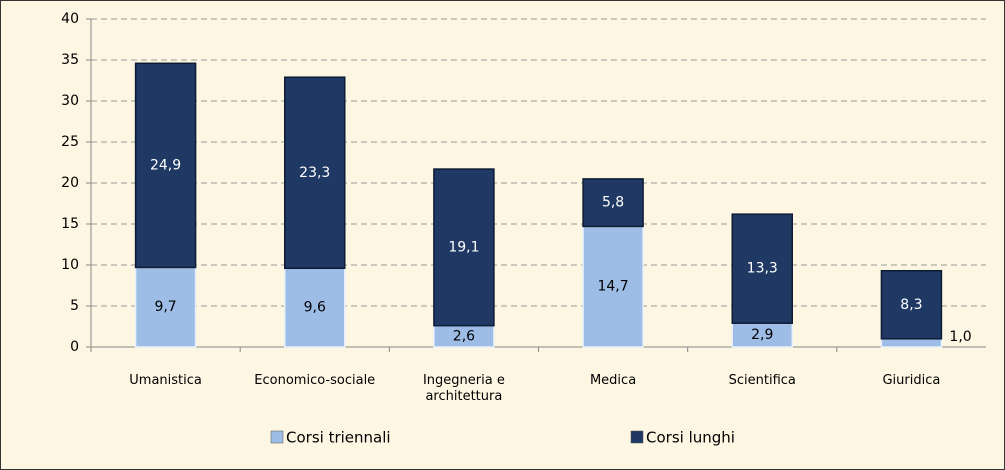  I want to click on value-label: 2,9, so click(762, 335).